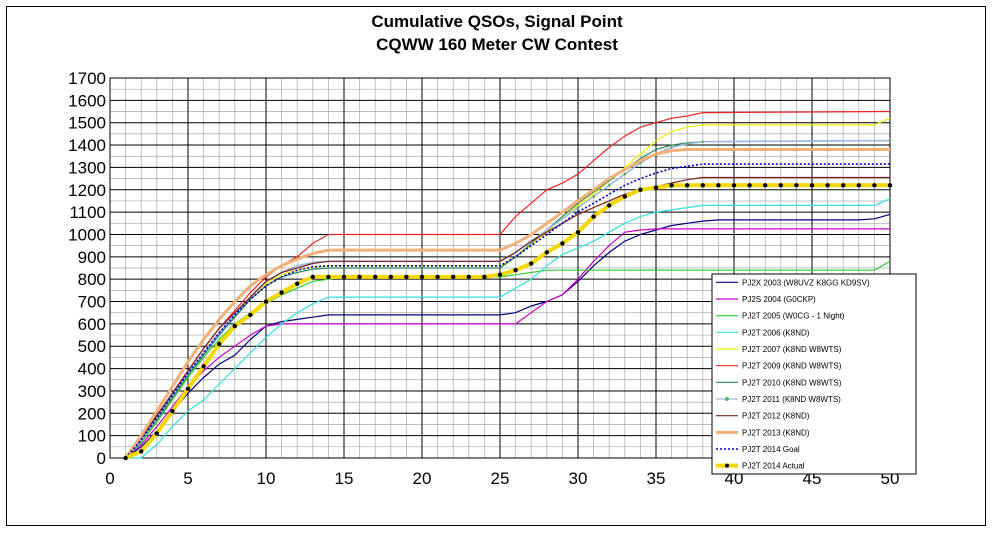 Image resolution: width=994 pixels, height=534 pixels. I want to click on x-tick-label: 0, so click(109, 478).